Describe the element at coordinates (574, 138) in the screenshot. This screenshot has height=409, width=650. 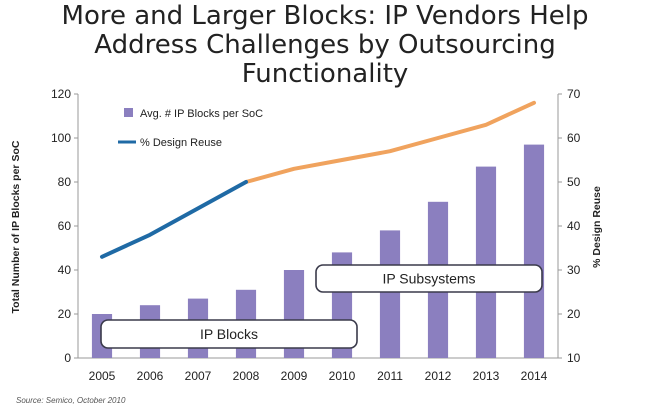
I see `y2-tick-label: 60` at that location.